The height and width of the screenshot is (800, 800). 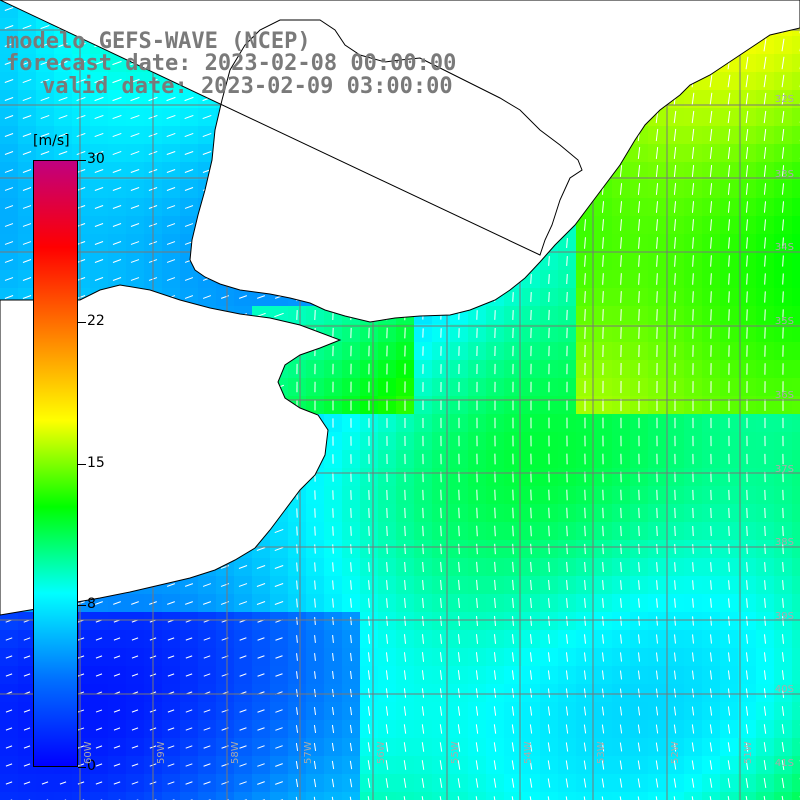 What do you see at coordinates (528, 752) in the screenshot?
I see `longitude-label: 54W` at bounding box center [528, 752].